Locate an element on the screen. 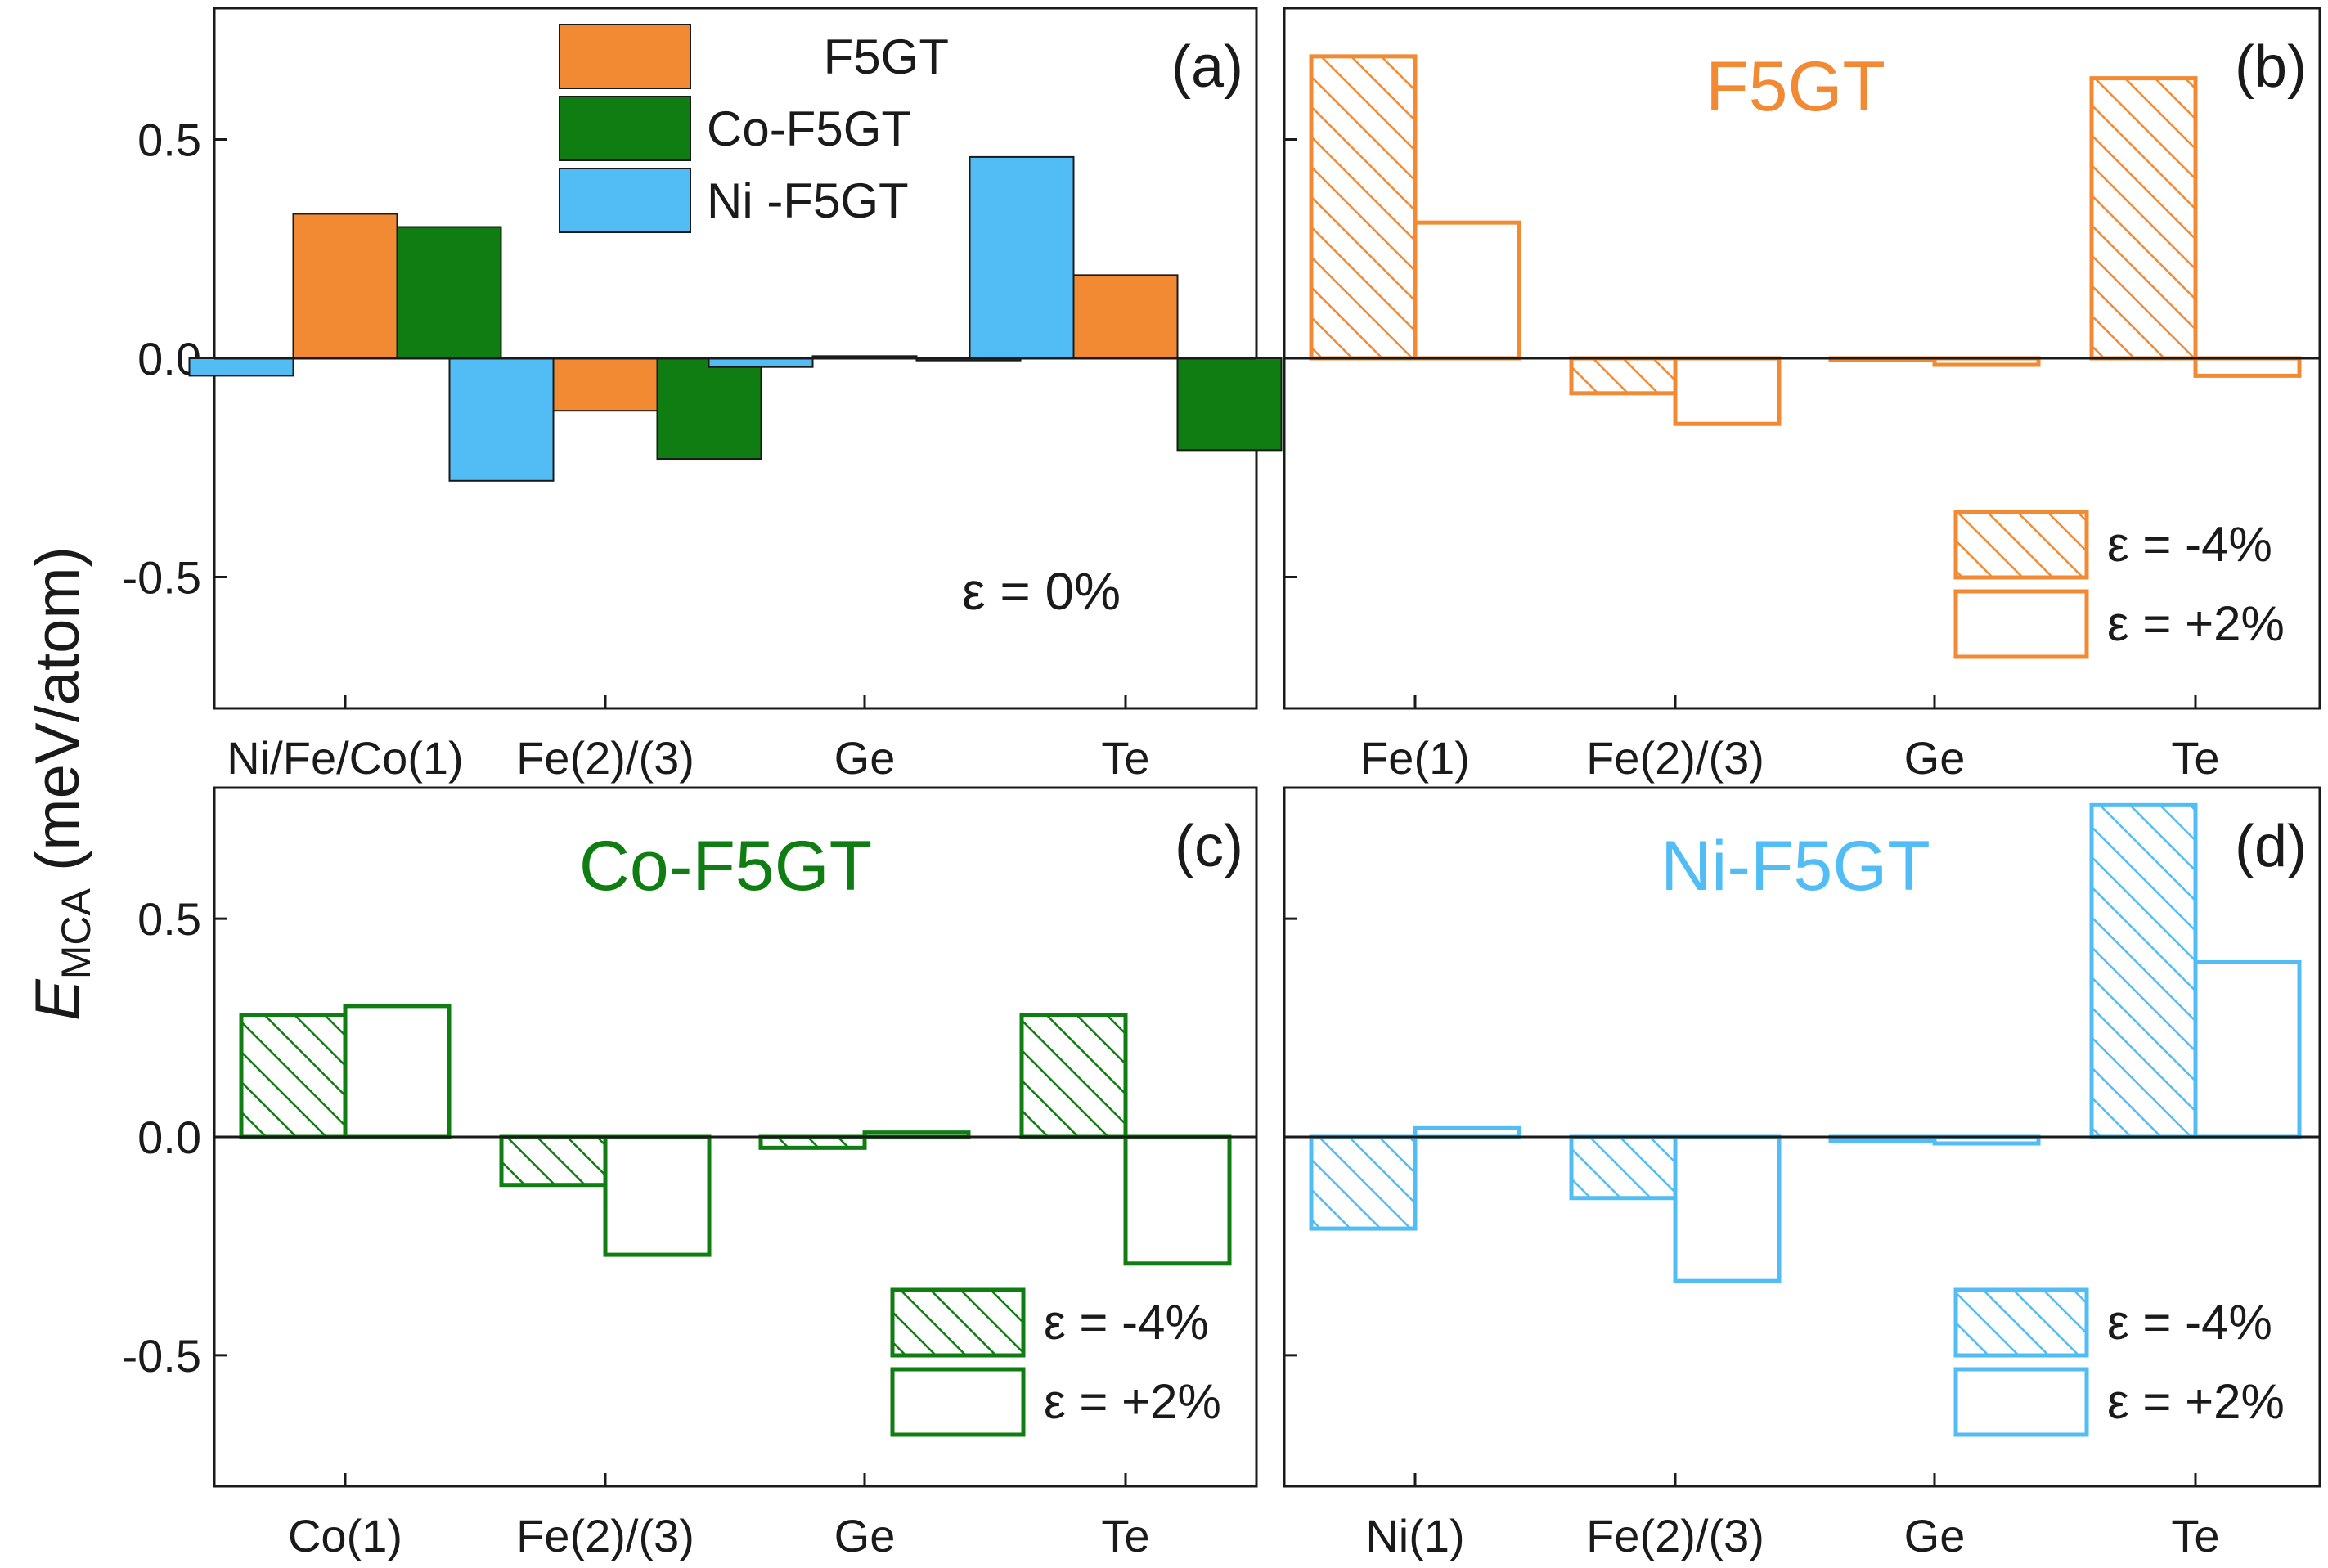  panel-label: (b) is located at coordinates (2271, 67).